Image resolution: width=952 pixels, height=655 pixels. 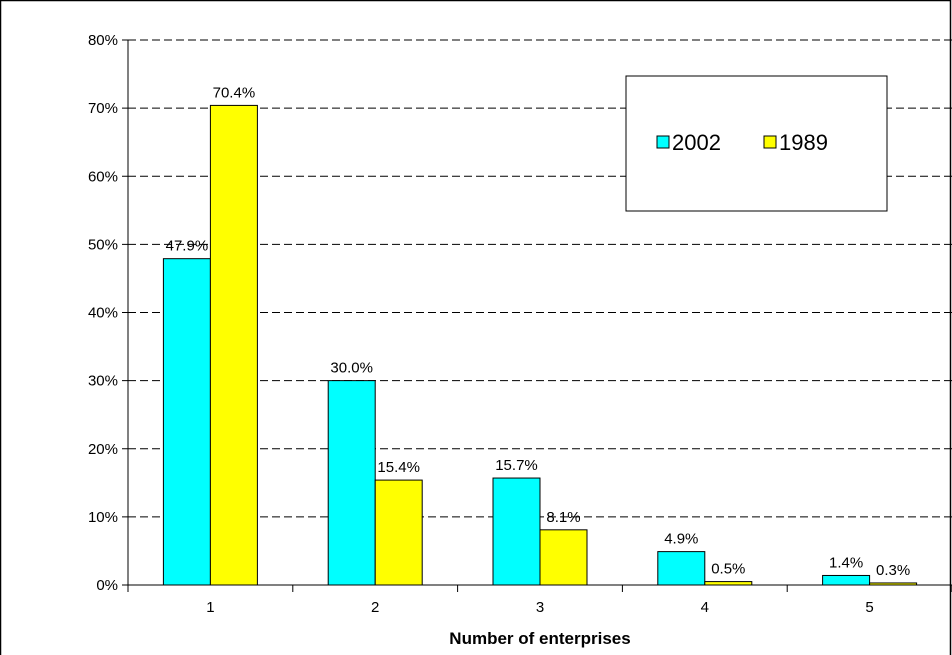 What do you see at coordinates (187, 246) in the screenshot?
I see `data-label: 47.9%` at bounding box center [187, 246].